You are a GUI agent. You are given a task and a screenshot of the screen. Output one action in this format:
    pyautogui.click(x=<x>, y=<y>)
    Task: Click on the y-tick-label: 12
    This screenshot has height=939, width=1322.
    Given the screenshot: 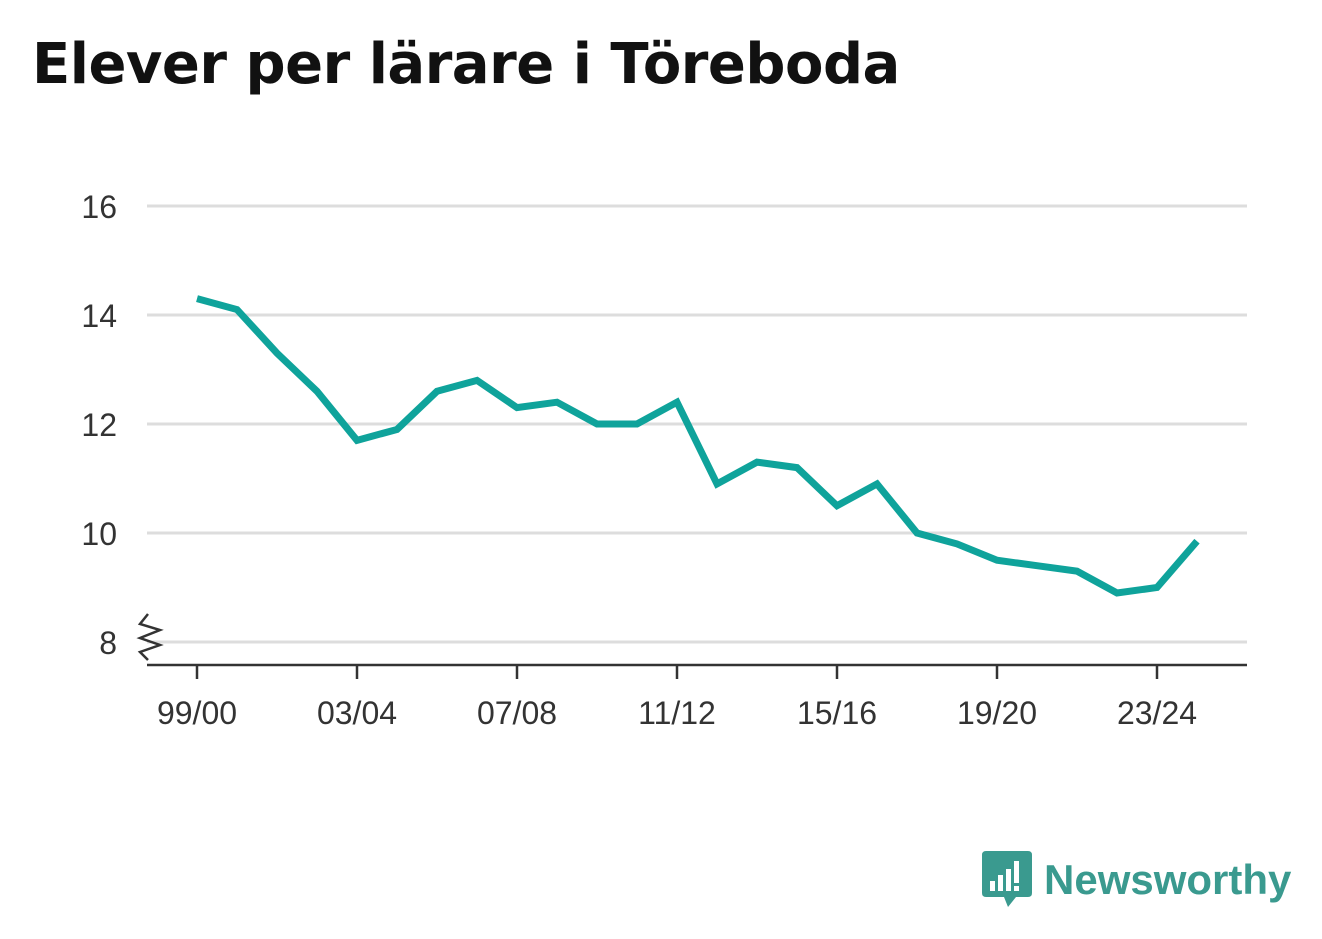 What is the action you would take?
    pyautogui.click(x=99, y=425)
    